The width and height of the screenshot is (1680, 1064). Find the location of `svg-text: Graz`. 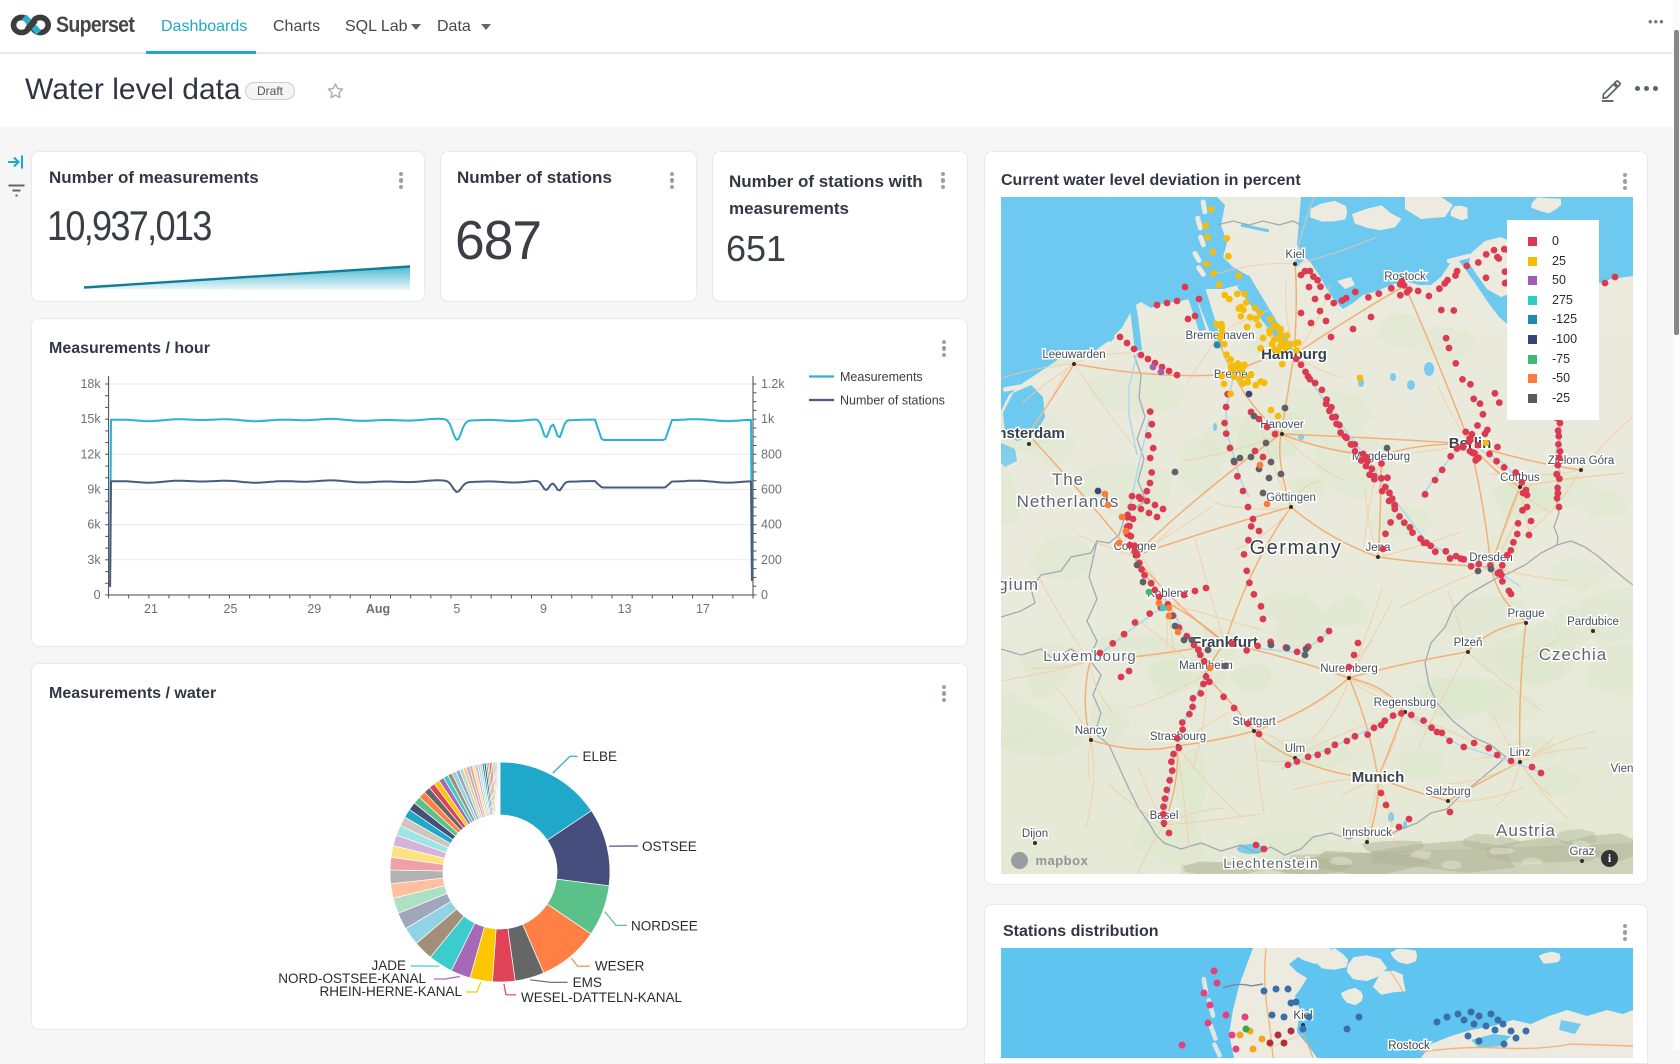

svg-text: Graz is located at coordinates (1582, 852).